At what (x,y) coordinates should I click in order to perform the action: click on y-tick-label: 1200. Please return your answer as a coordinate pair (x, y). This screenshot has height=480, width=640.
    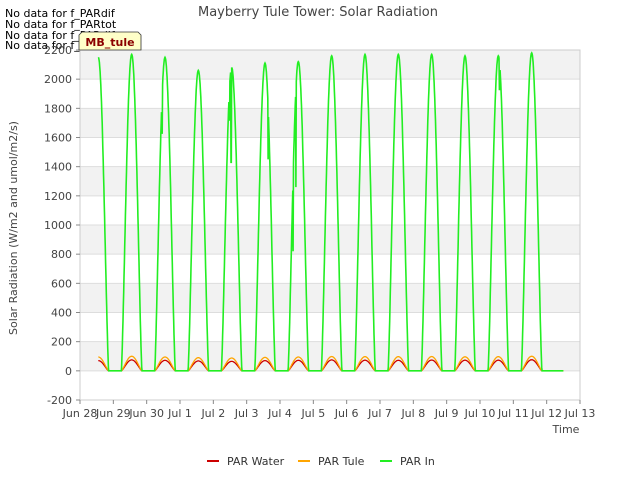
    Looking at the image, I should click on (58, 196).